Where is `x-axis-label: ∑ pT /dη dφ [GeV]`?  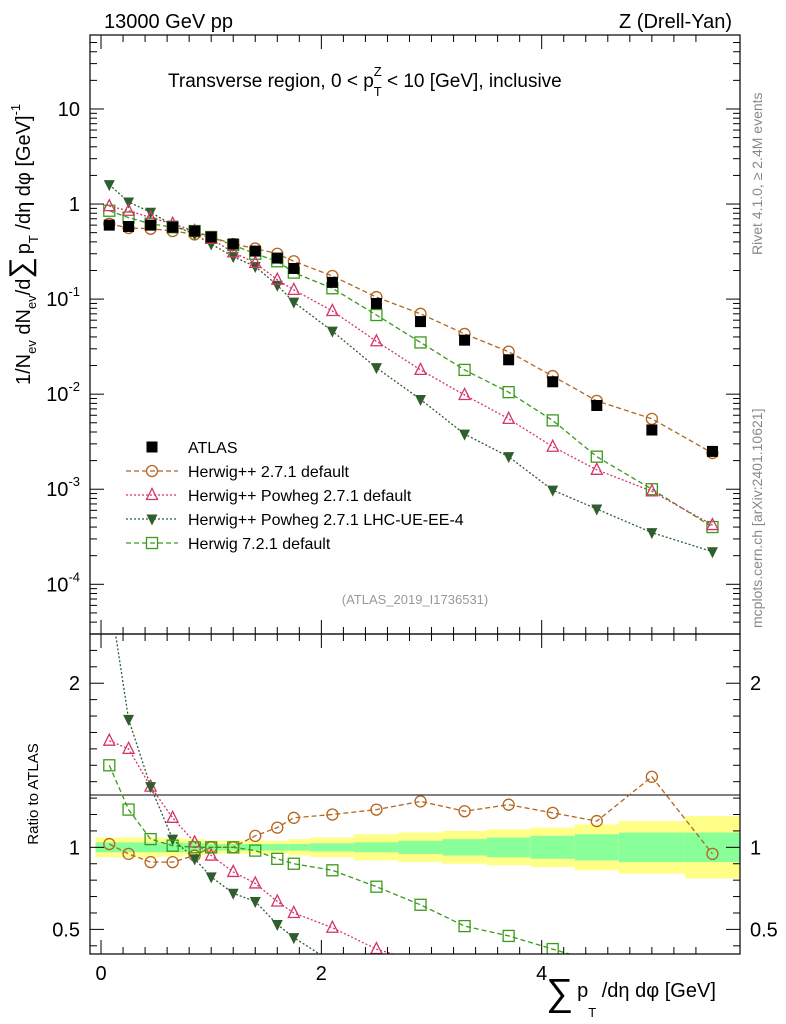 x-axis-label: ∑ pT /dη dφ [GeV] is located at coordinates (631, 996).